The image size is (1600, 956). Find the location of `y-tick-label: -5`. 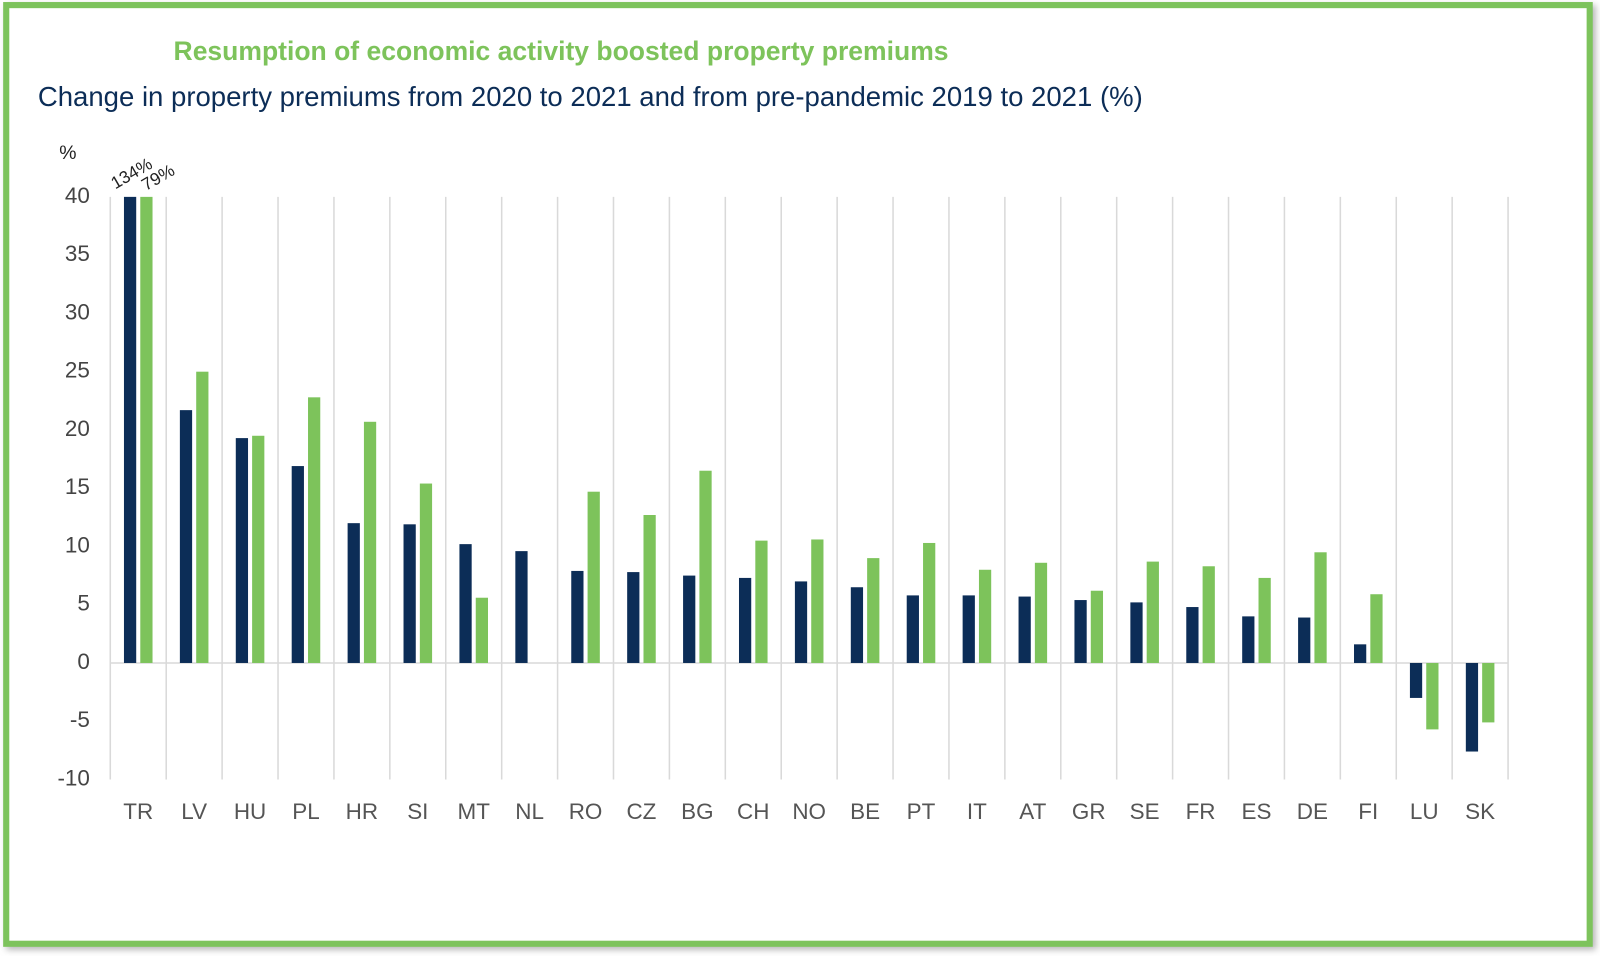

y-tick-label: -5 is located at coordinates (80, 719).